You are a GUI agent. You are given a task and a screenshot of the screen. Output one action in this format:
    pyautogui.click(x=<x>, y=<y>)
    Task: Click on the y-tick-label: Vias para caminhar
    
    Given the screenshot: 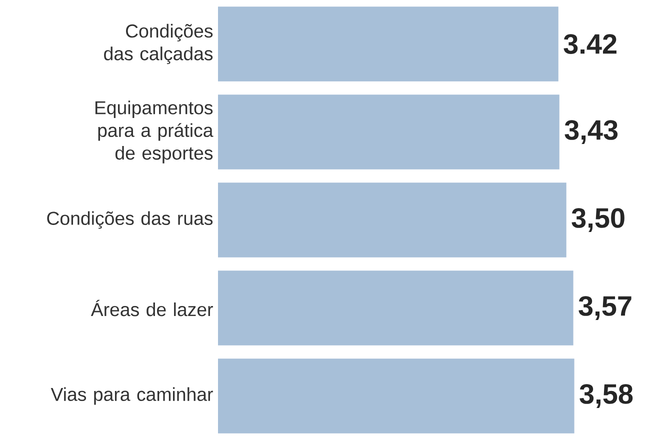 What is the action you would take?
    pyautogui.click(x=131, y=396)
    